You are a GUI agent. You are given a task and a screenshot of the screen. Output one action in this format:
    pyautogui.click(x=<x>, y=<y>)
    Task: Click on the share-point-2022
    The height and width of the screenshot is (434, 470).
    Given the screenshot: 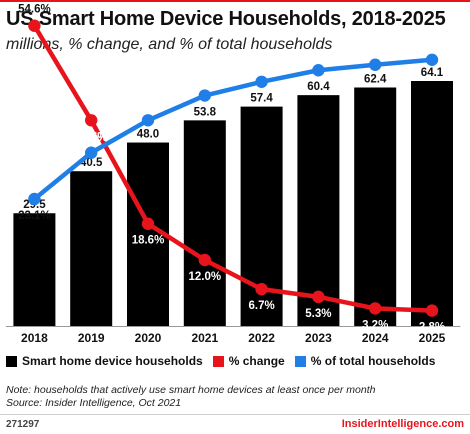 What is the action you would take?
    pyautogui.click(x=261, y=82)
    